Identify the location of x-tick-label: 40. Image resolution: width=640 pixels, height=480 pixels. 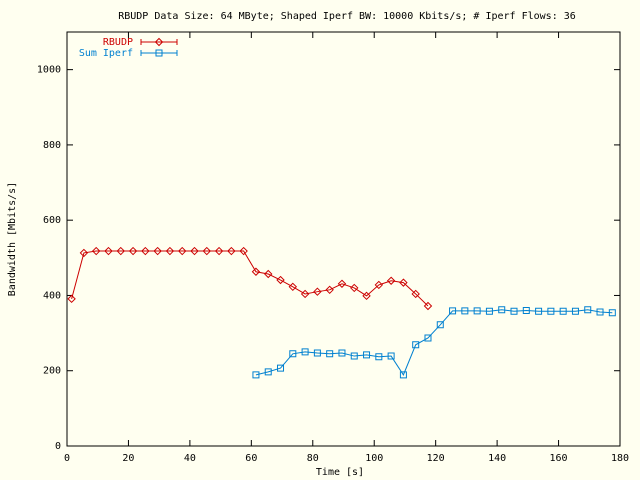
(190, 458).